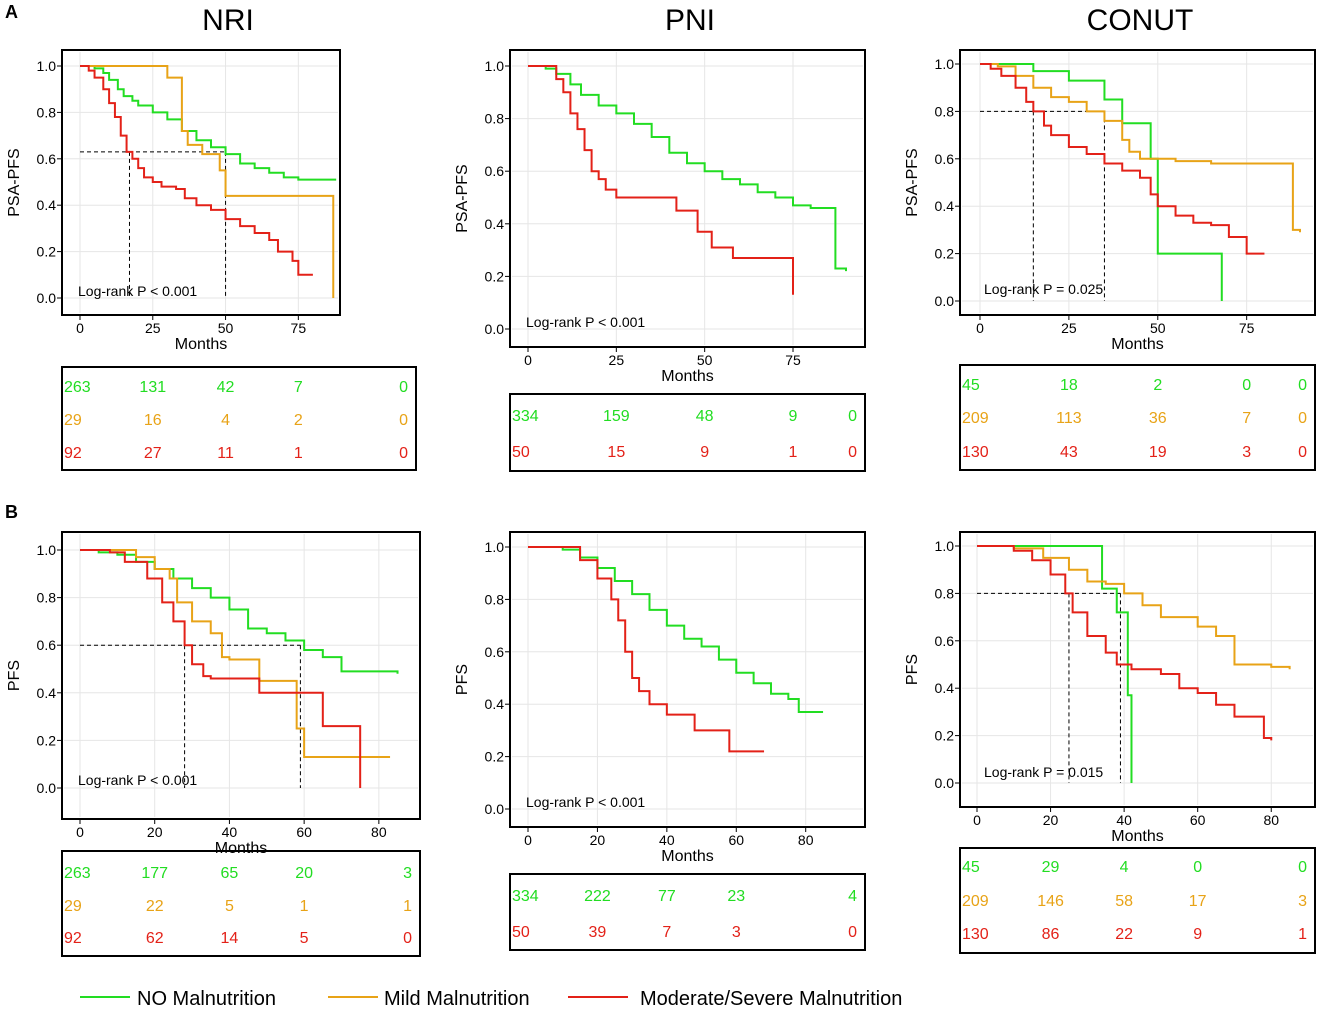 The image size is (1325, 1012). I want to click on y-axis-label: PSA-PFS, so click(462, 198).